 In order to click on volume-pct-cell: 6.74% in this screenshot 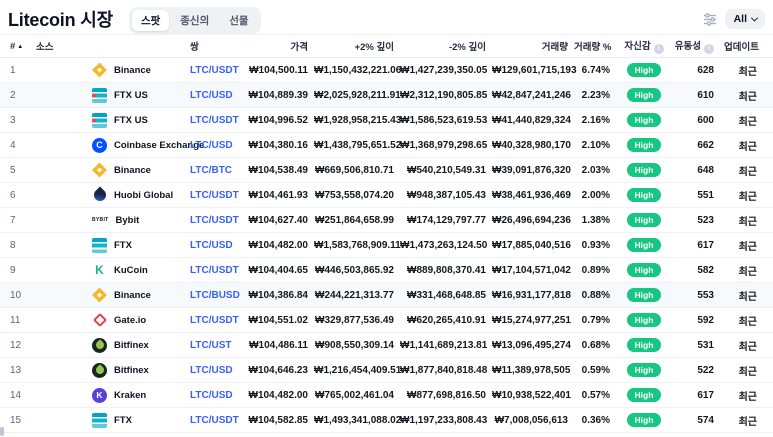, I will do `click(595, 70)`.